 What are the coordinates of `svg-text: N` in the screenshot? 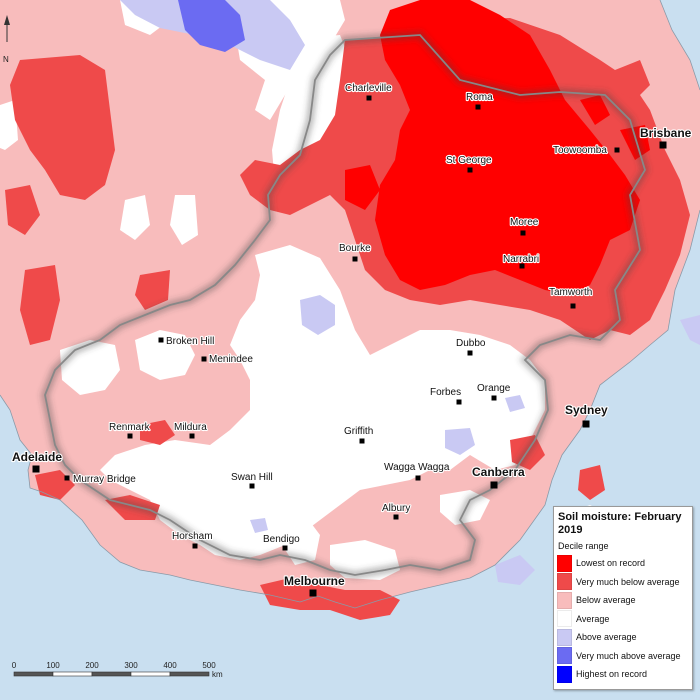 It's located at (6, 59).